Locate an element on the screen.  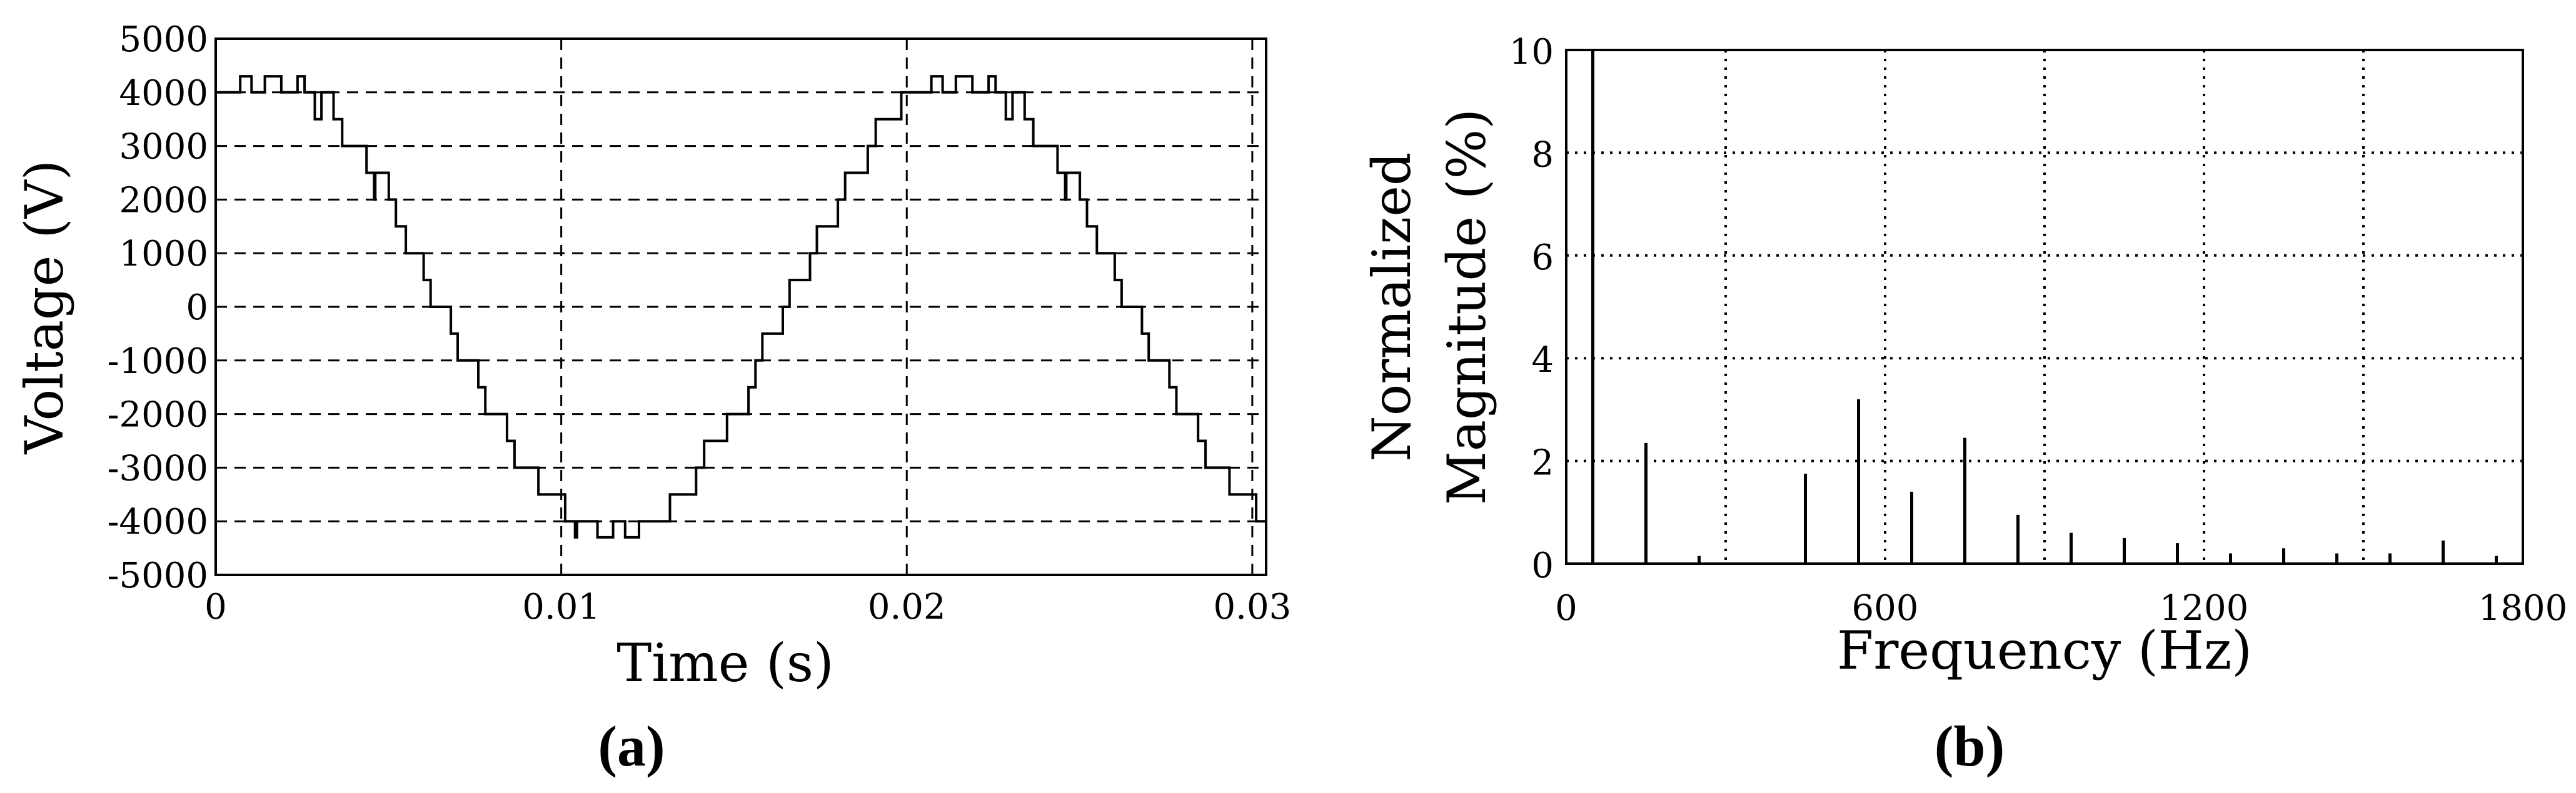
voltage-x-tick-label: 0.01 is located at coordinates (561, 607).